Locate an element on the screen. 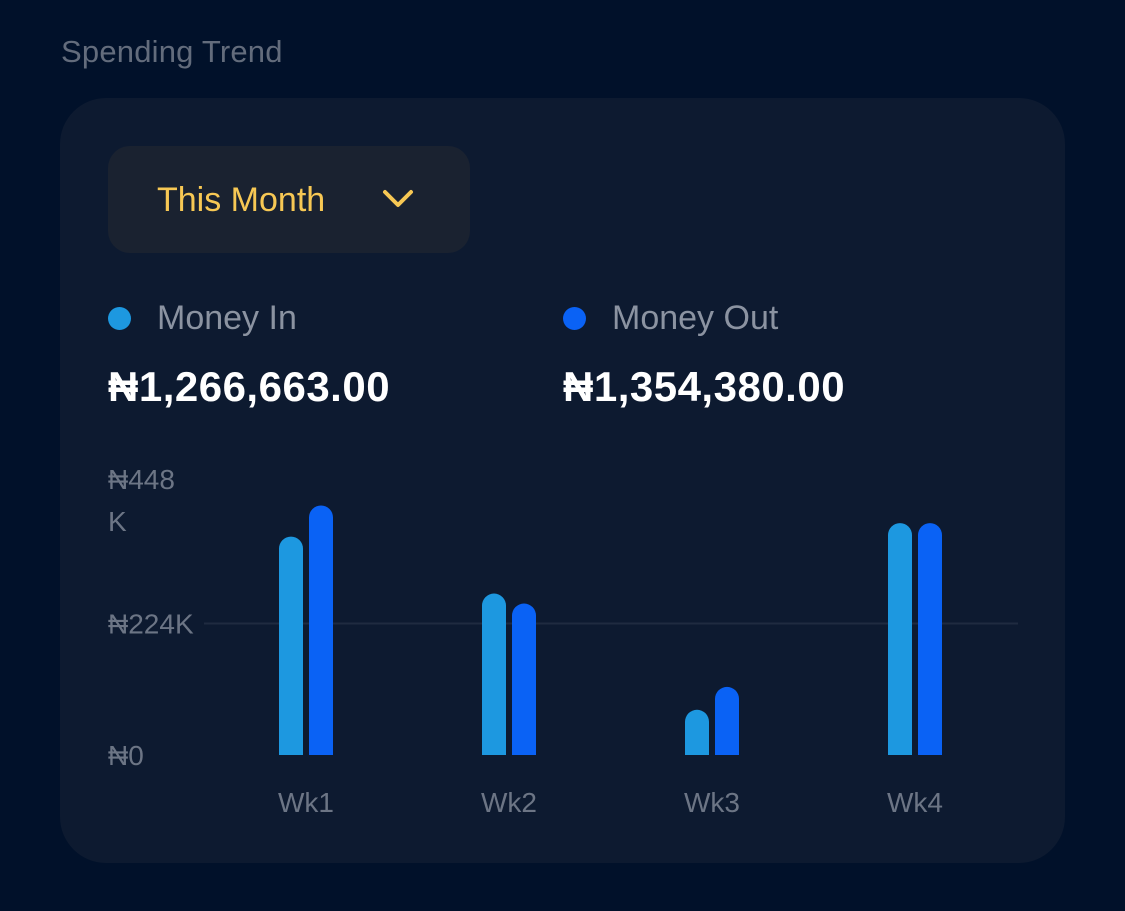 The image size is (1125, 911). money-out-bar-wk4 is located at coordinates (930, 639).